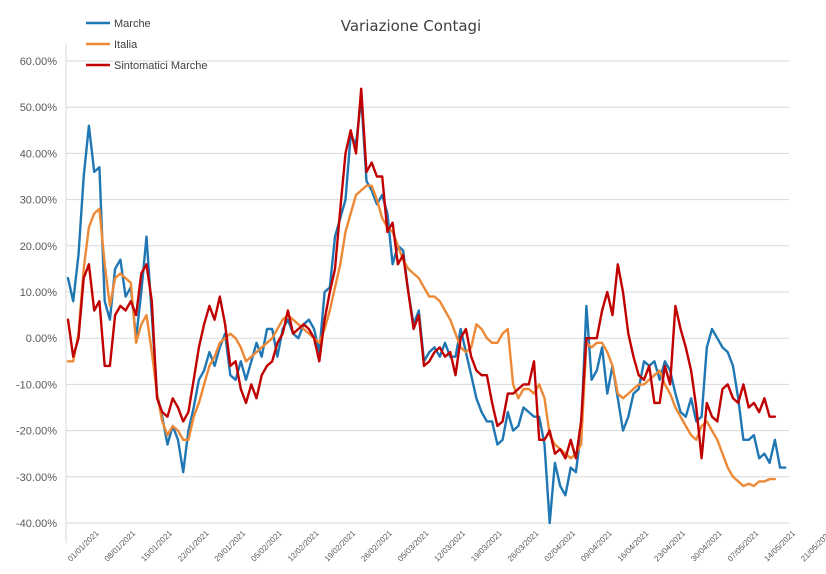 The width and height of the screenshot is (826, 574). Describe the element at coordinates (560, 545) in the screenshot. I see `x-tick-label: 02/04/2021` at that location.